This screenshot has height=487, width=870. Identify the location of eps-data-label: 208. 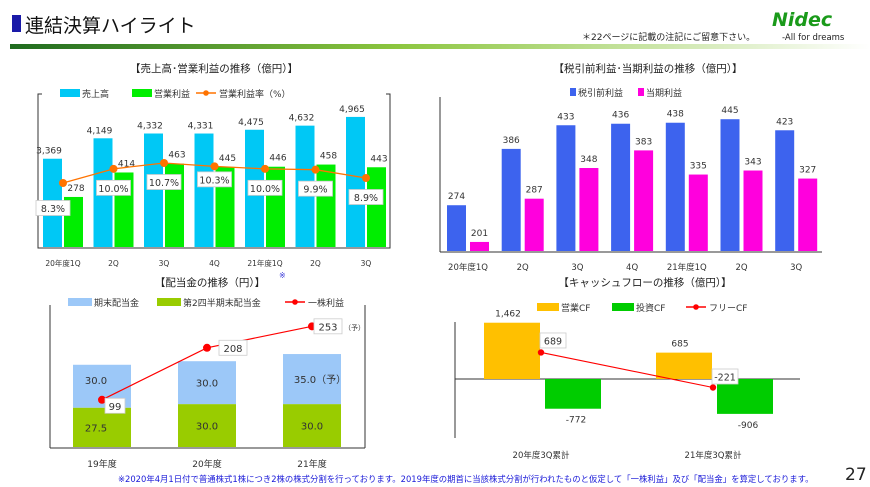
(232, 349).